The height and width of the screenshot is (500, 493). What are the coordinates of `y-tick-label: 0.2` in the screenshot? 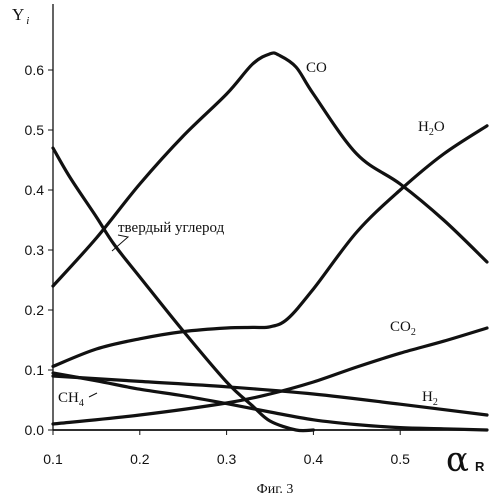 It's located at (35, 310).